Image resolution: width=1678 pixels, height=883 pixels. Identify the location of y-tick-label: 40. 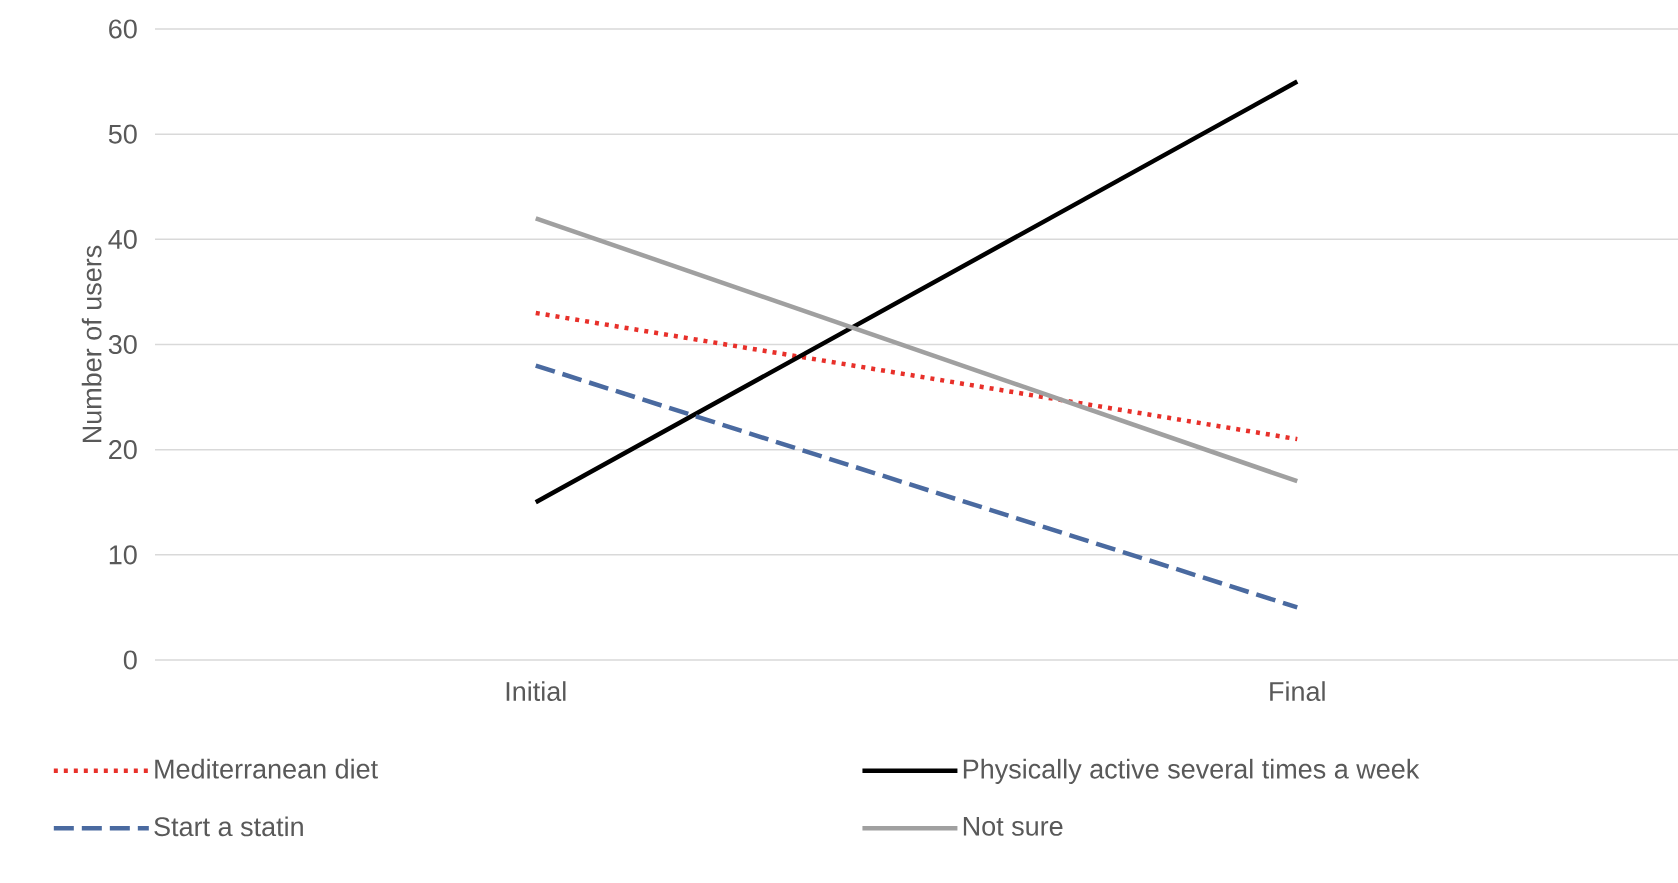
(122, 239).